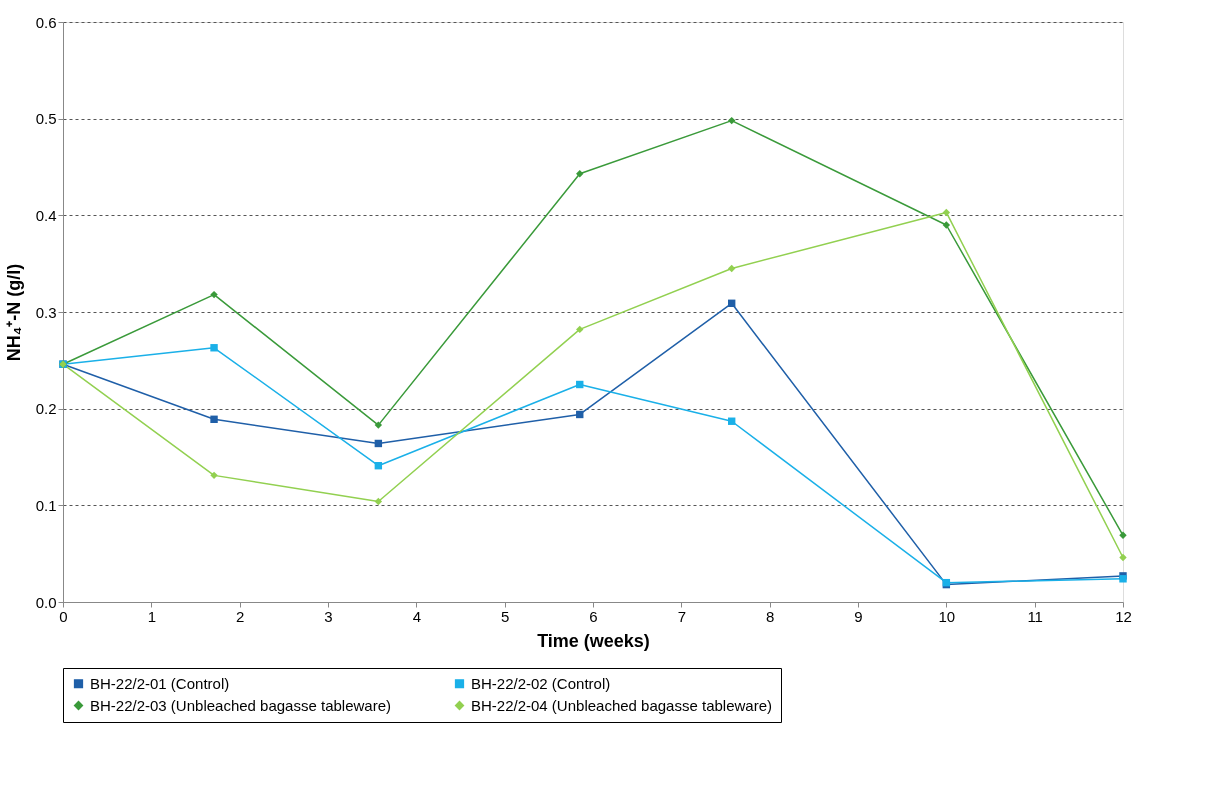 The height and width of the screenshot is (798, 1208). I want to click on y-tick-label: 0.3, so click(46, 312).